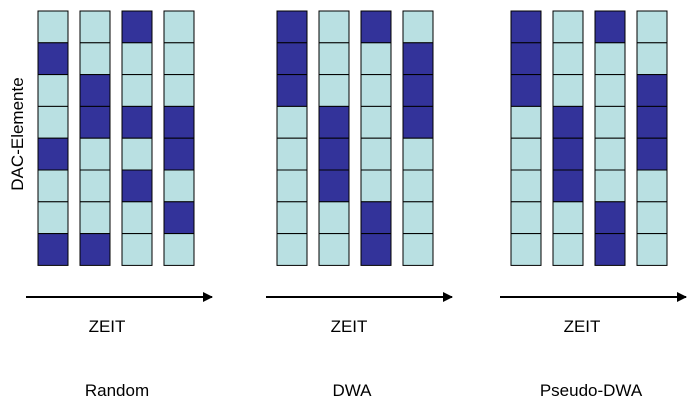  What do you see at coordinates (117, 390) in the screenshot?
I see `method-label-random: Random` at bounding box center [117, 390].